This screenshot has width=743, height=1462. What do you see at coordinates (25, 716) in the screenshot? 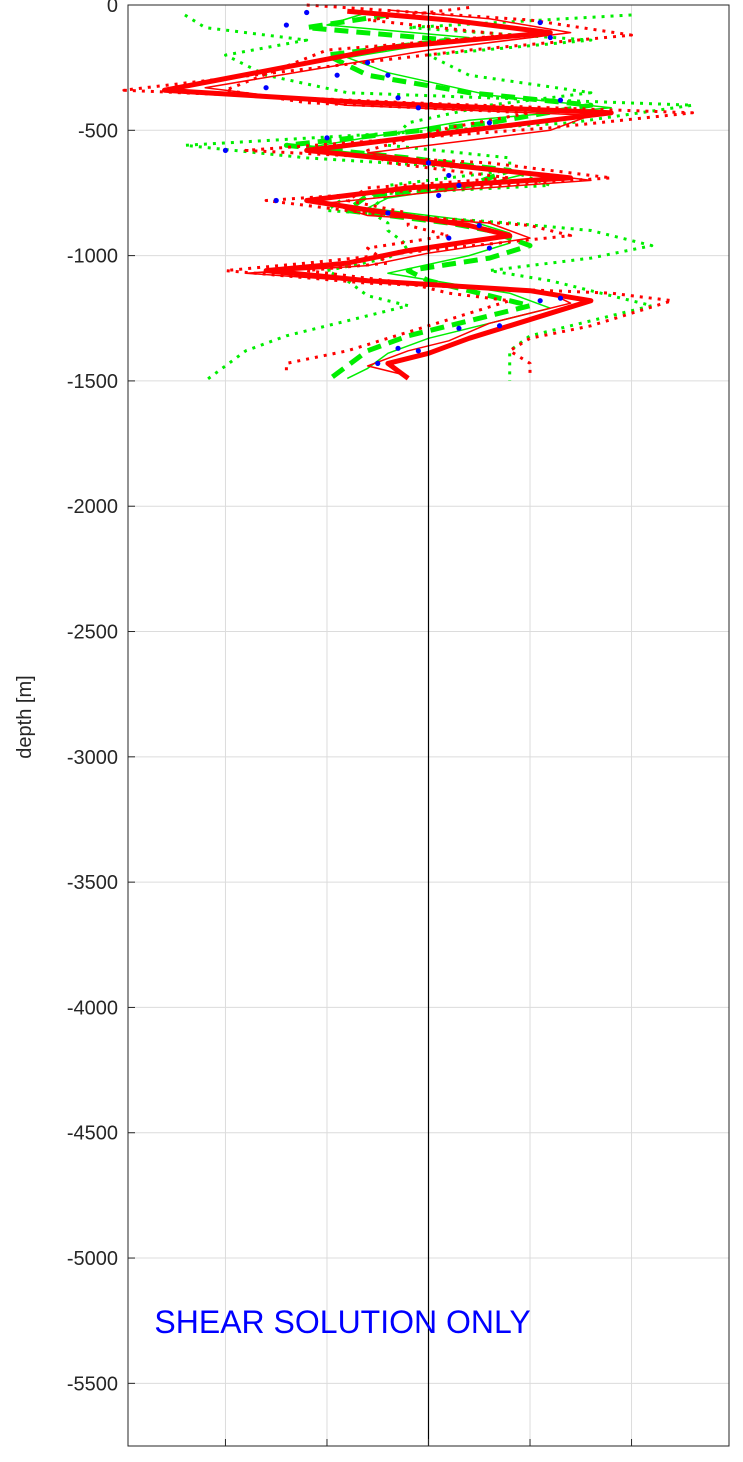
I see `y-axis-label: depth [m]` at bounding box center [25, 716].